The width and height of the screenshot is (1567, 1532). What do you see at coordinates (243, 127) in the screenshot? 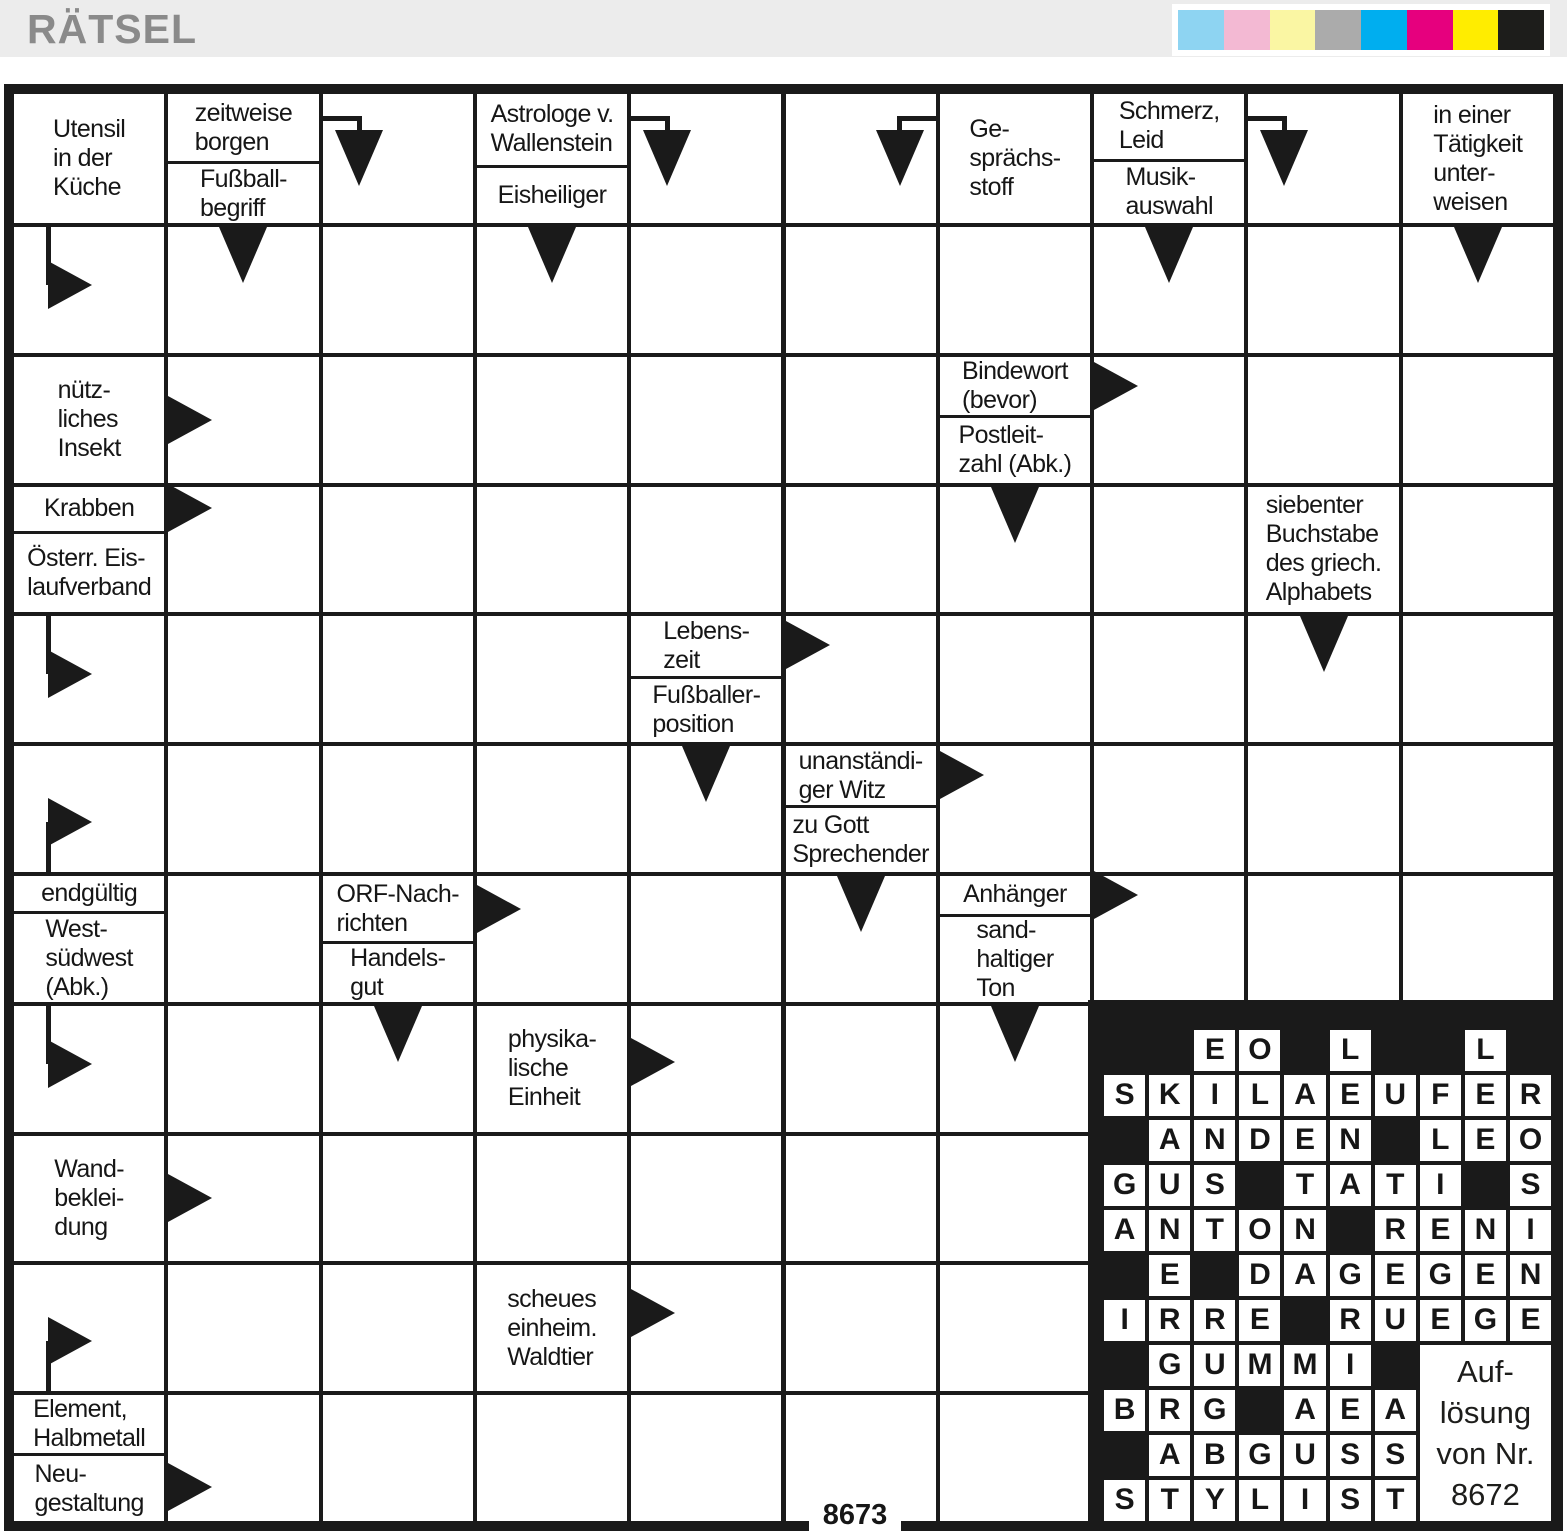
I see `clue-text: zeitweise borgen` at bounding box center [243, 127].